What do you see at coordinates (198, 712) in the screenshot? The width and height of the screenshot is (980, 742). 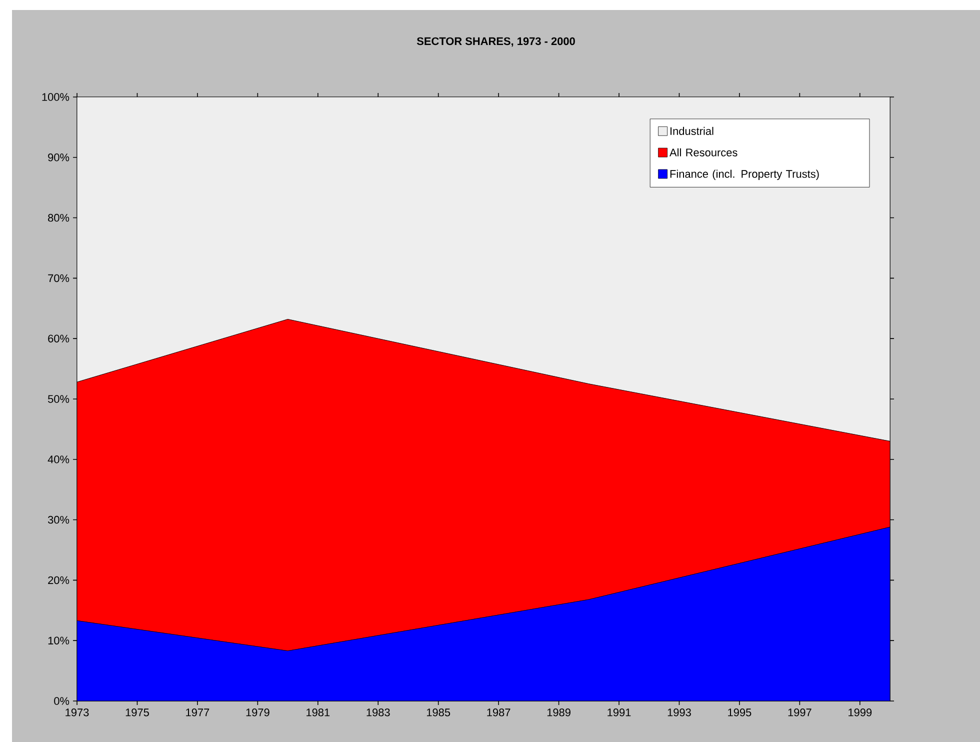 I see `x-tick-label: 1977` at bounding box center [198, 712].